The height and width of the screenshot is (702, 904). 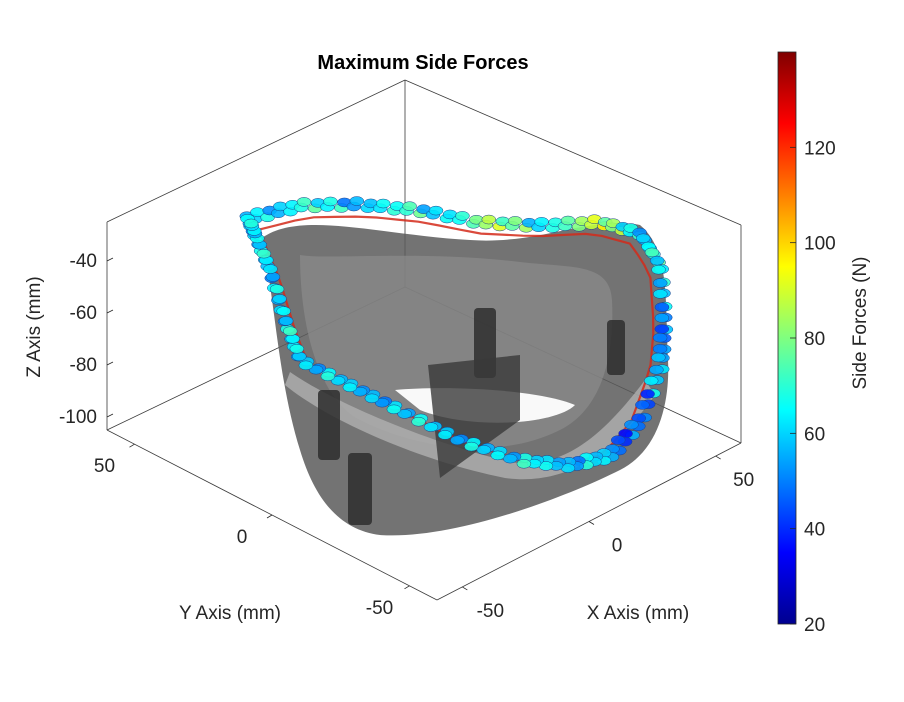 I want to click on colorbar-tick-label: 120, so click(x=820, y=148).